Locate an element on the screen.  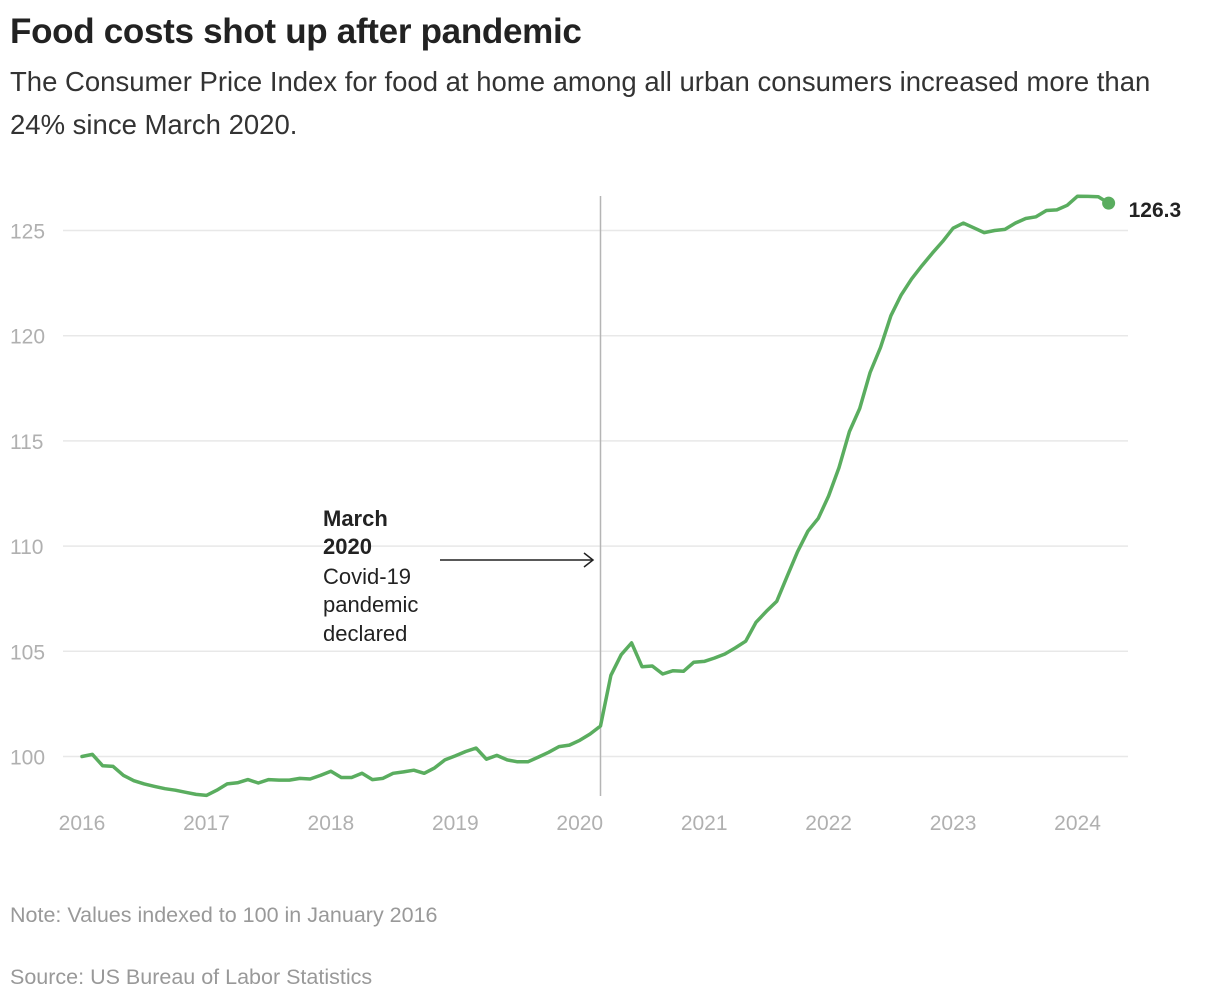
y-tick-label: 120 is located at coordinates (27, 337).